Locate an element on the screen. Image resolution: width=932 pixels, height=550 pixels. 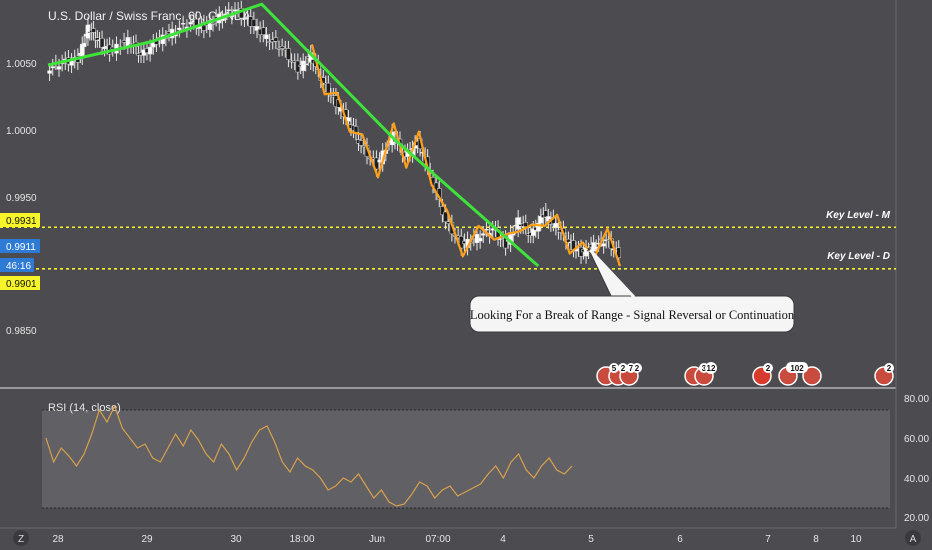
time-tick-28: 28 is located at coordinates (58, 539).